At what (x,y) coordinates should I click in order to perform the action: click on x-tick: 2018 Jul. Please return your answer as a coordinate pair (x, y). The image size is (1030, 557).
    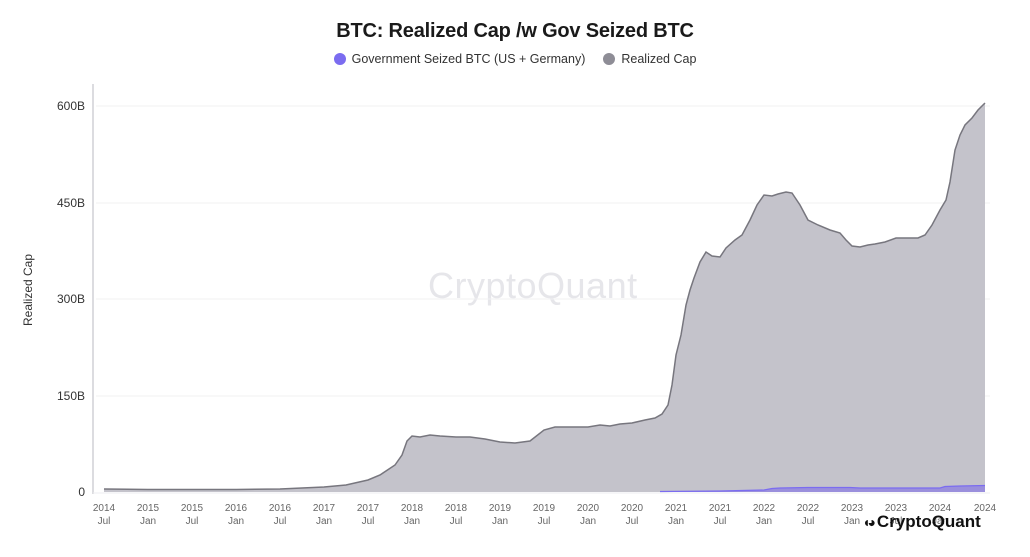
    Looking at the image, I should click on (456, 515).